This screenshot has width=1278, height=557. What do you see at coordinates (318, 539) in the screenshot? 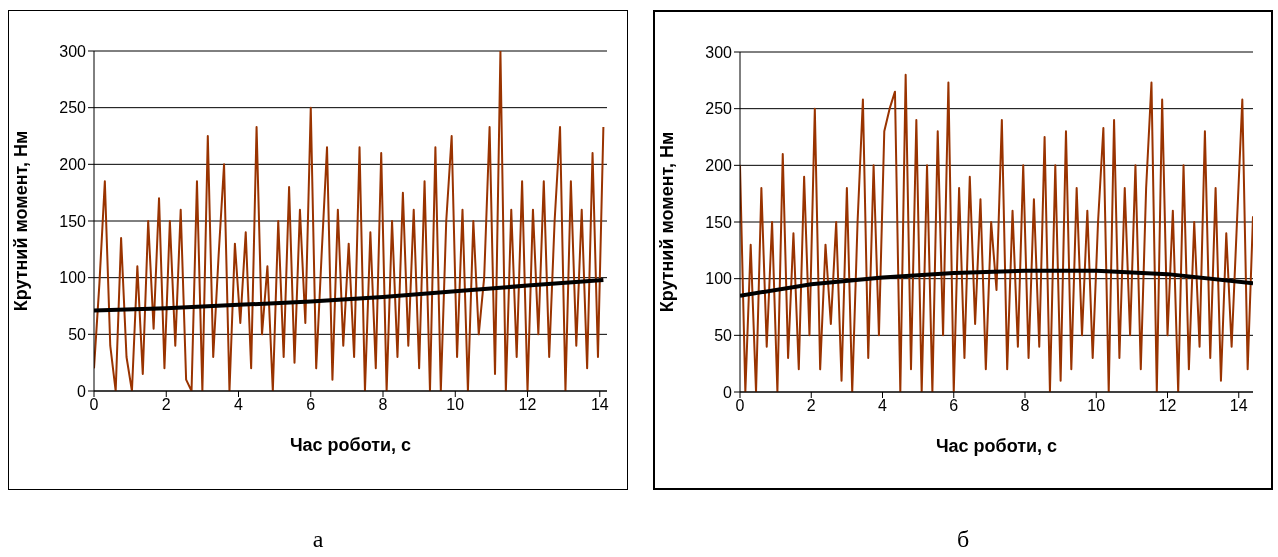
I see `text: а` at bounding box center [318, 539].